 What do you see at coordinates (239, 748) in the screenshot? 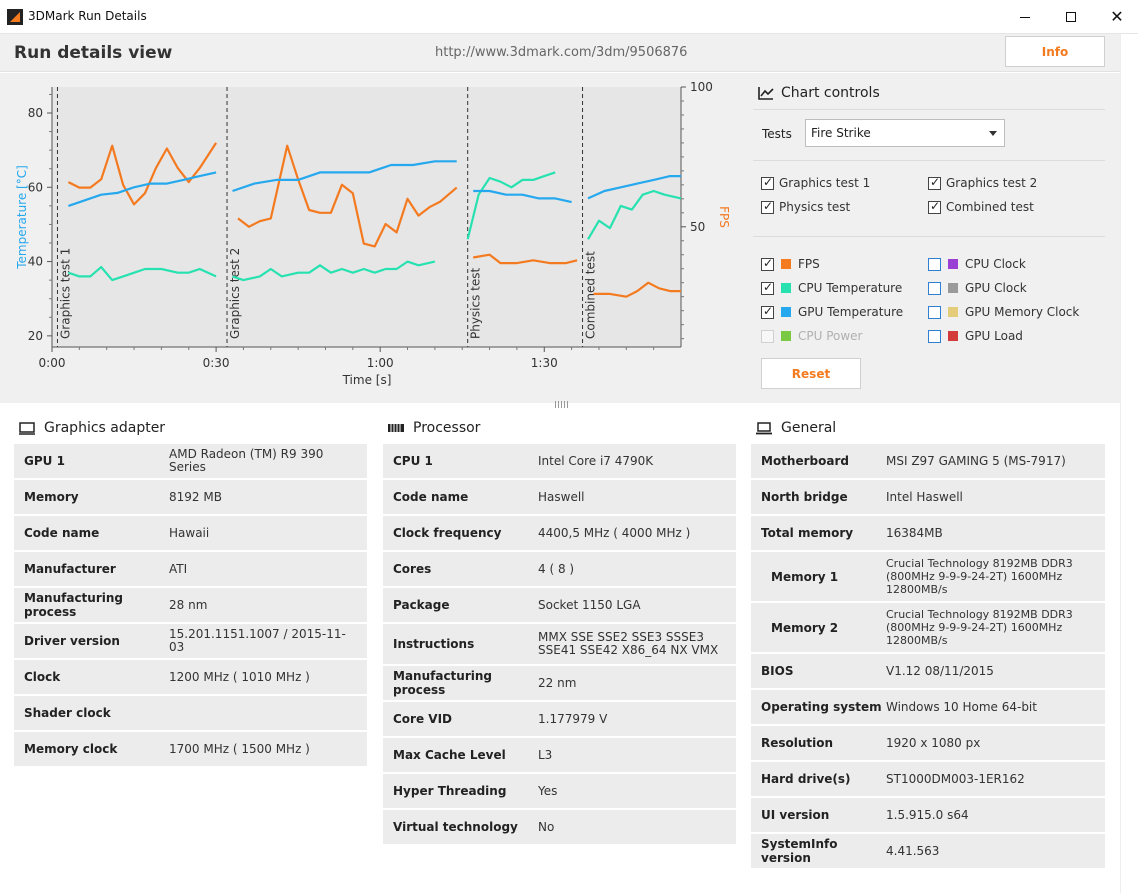
I see `info-value: 1700 MHz ( 1500 MHz )` at bounding box center [239, 748].